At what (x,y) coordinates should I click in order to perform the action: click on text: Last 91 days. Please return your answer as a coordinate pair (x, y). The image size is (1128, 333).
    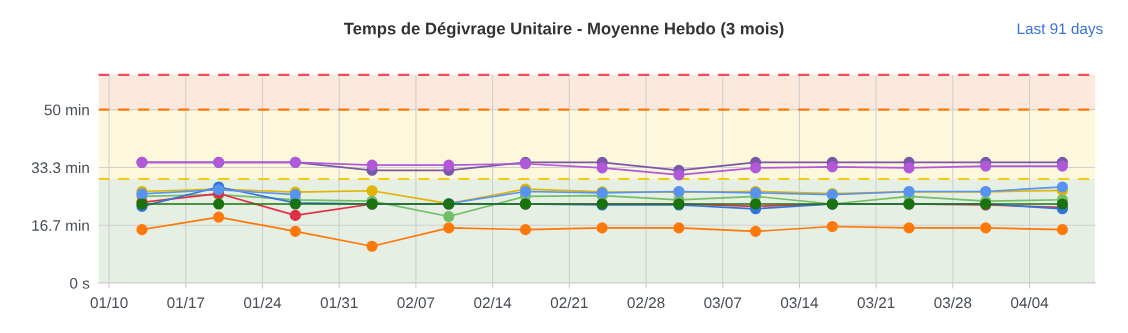
    Looking at the image, I should click on (1060, 30).